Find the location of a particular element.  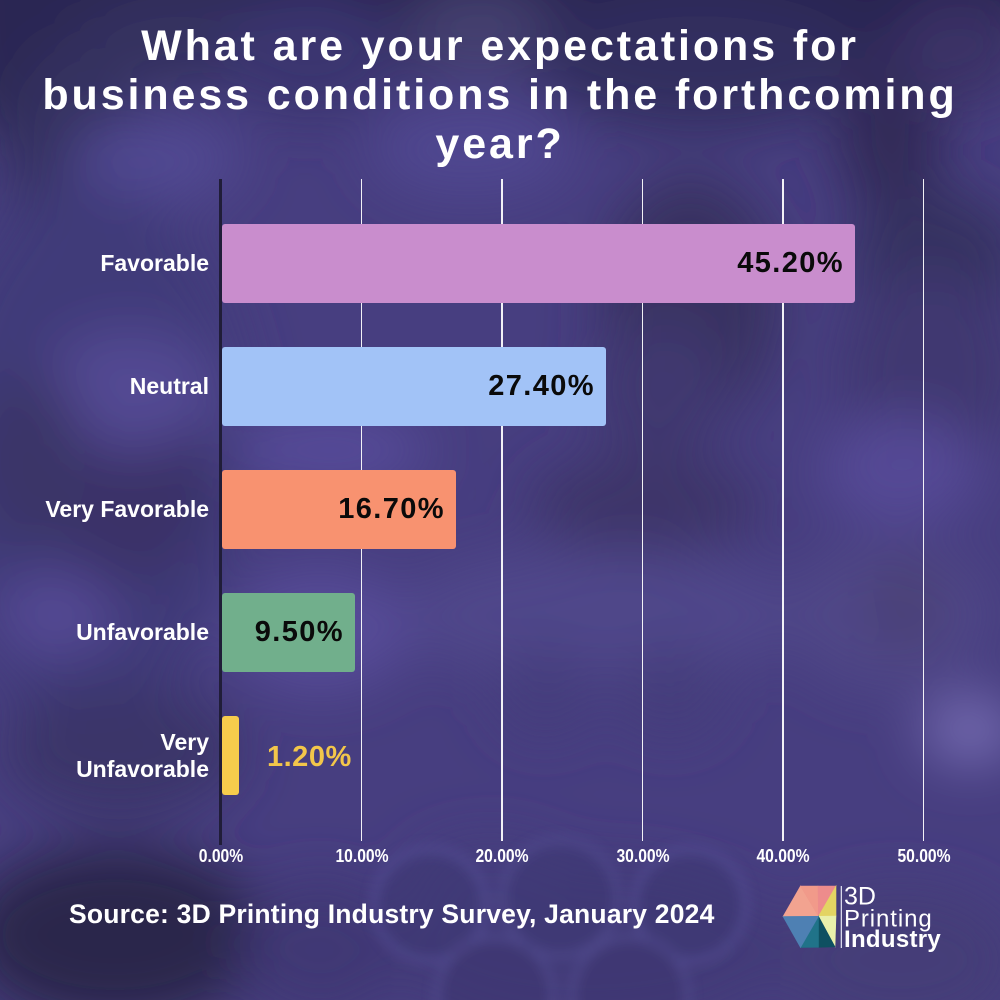

svg-text: 3D is located at coordinates (860, 897).